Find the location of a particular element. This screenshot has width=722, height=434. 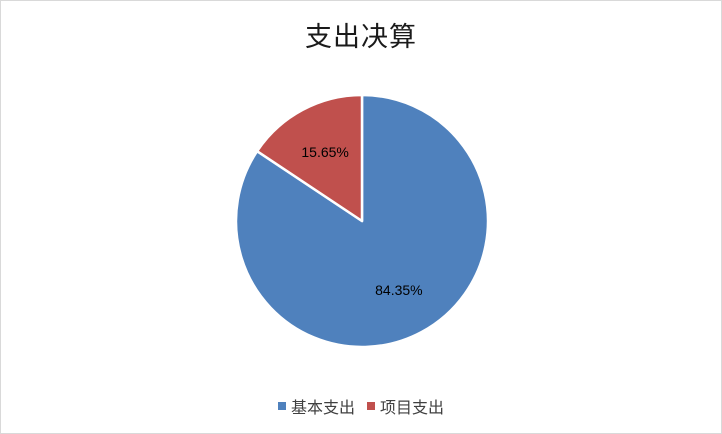

legend-swatch-basic is located at coordinates (281, 406).